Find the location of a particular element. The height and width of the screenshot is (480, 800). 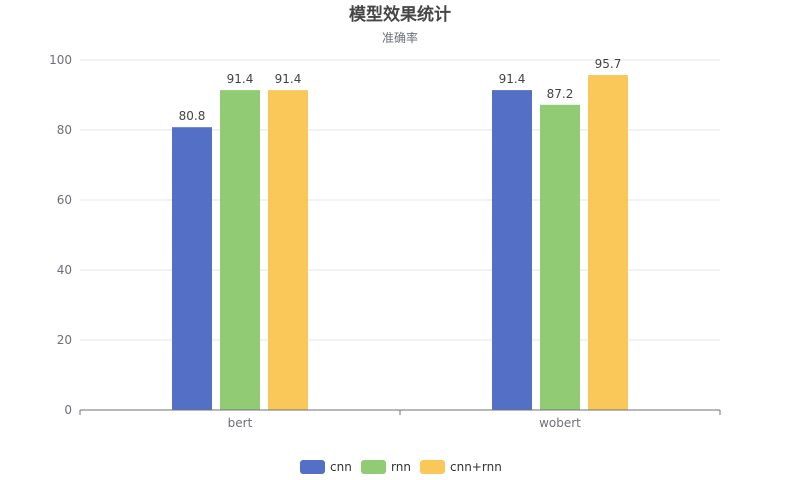

y-tick-label: 80 is located at coordinates (64, 130).